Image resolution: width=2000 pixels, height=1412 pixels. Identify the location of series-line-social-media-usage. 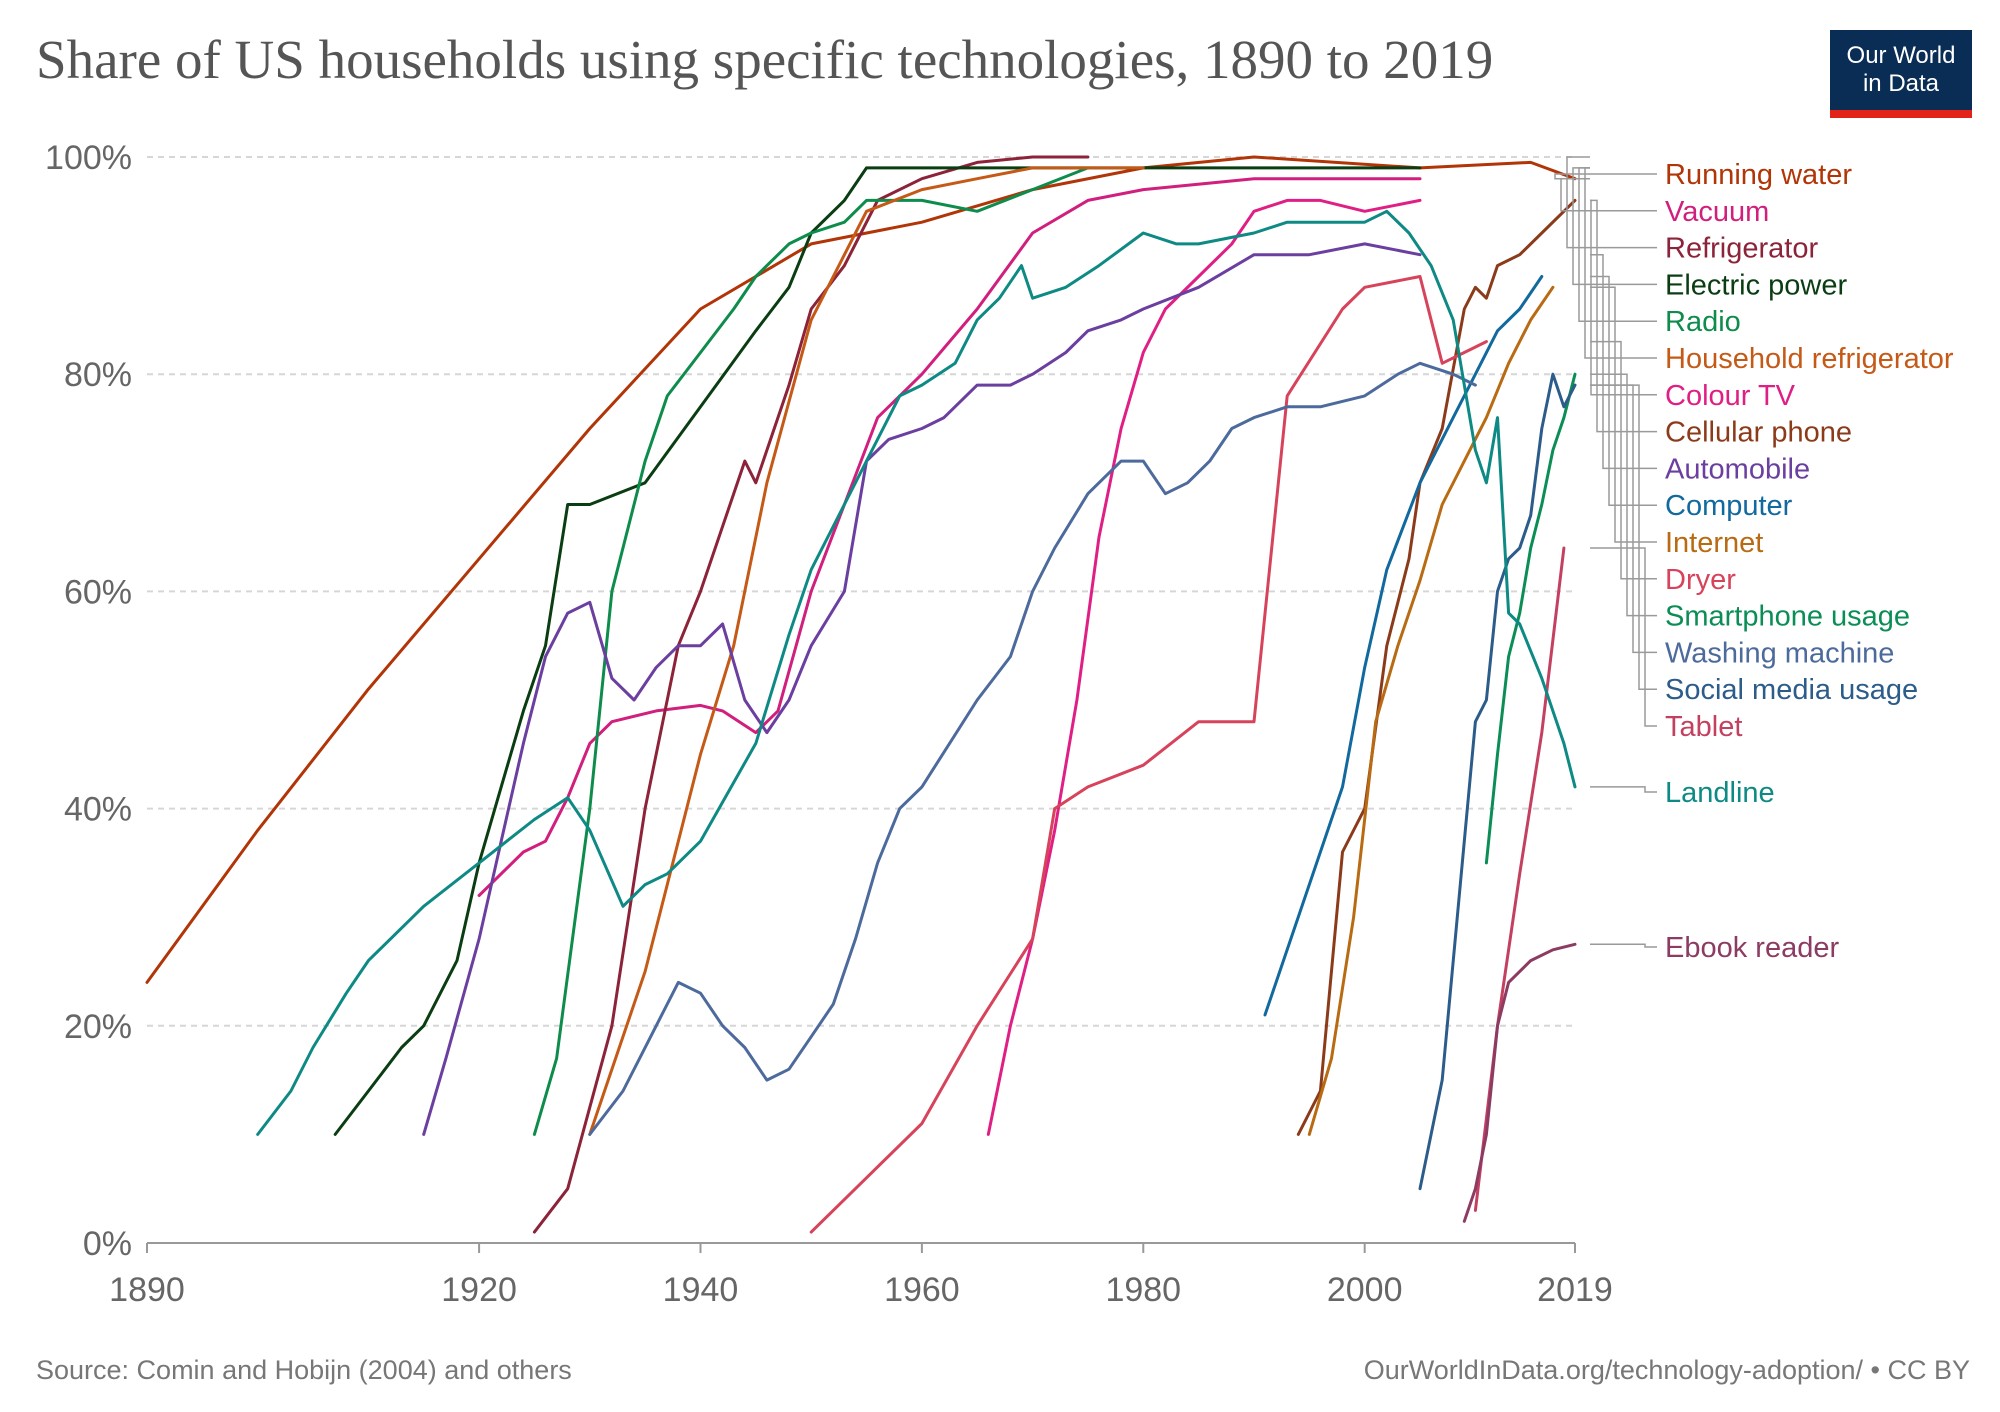
(1497, 781).